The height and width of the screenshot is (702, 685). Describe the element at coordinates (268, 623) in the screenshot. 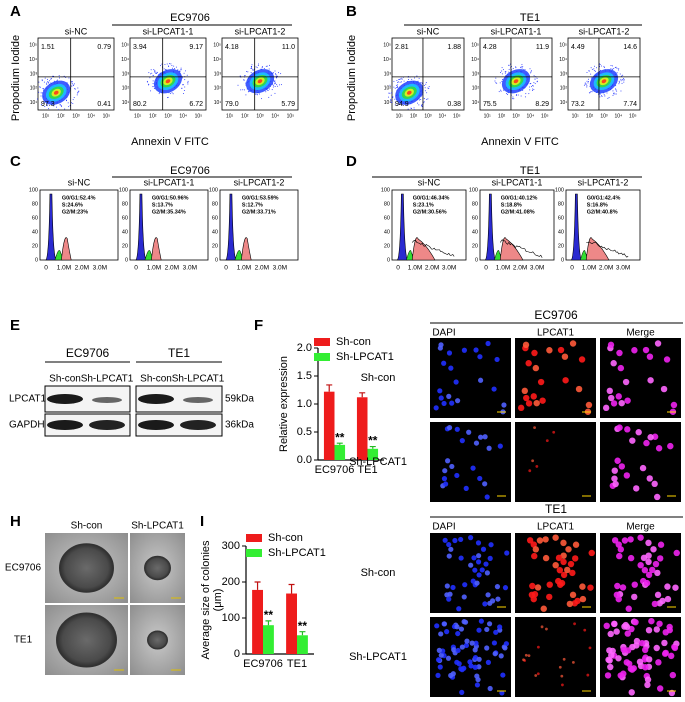

I see `error-bar` at that location.